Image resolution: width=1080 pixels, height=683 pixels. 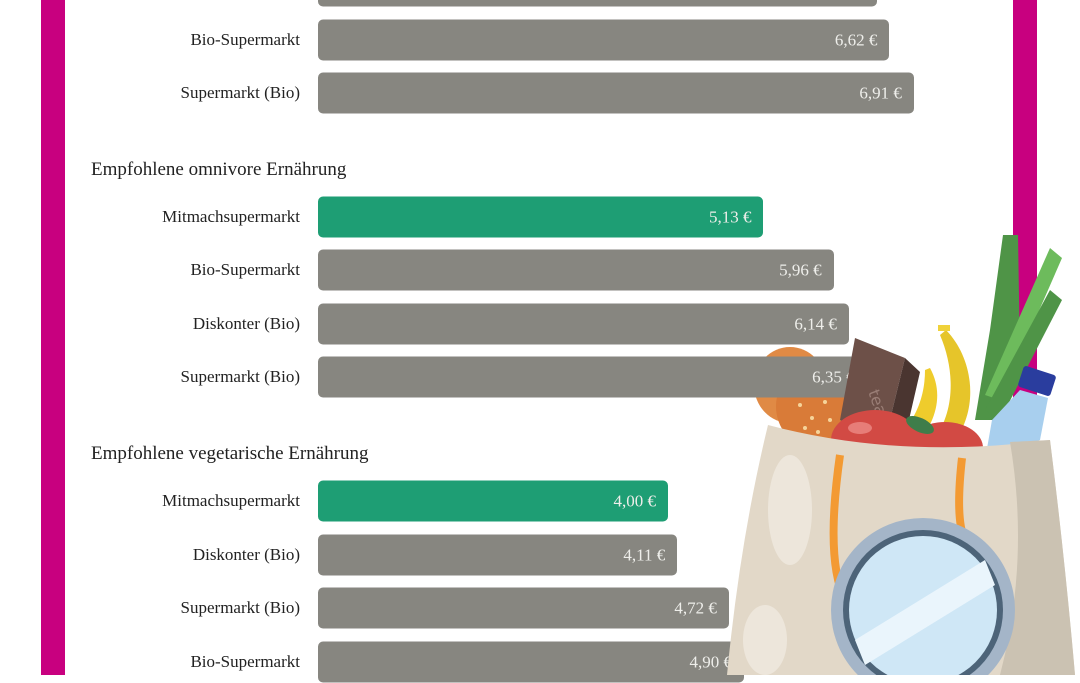 What do you see at coordinates (523, 608) in the screenshot?
I see `bar: 4,72 €` at bounding box center [523, 608].